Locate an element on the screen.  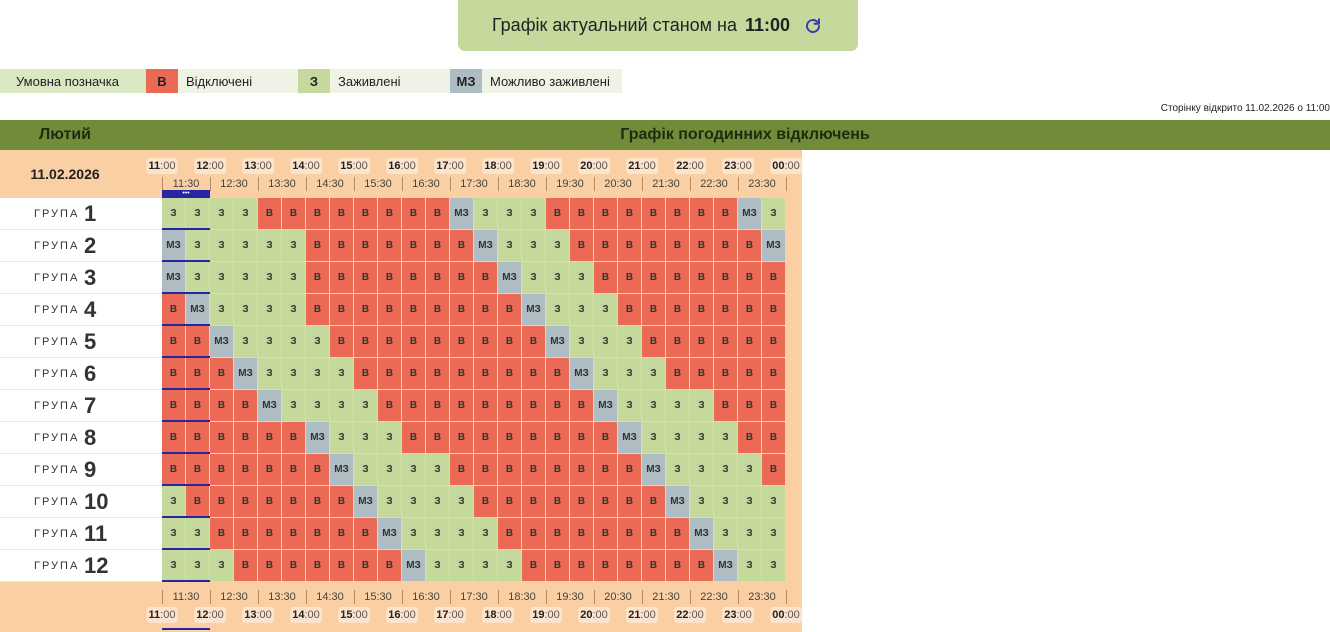
refresh-icon is located at coordinates (813, 26).